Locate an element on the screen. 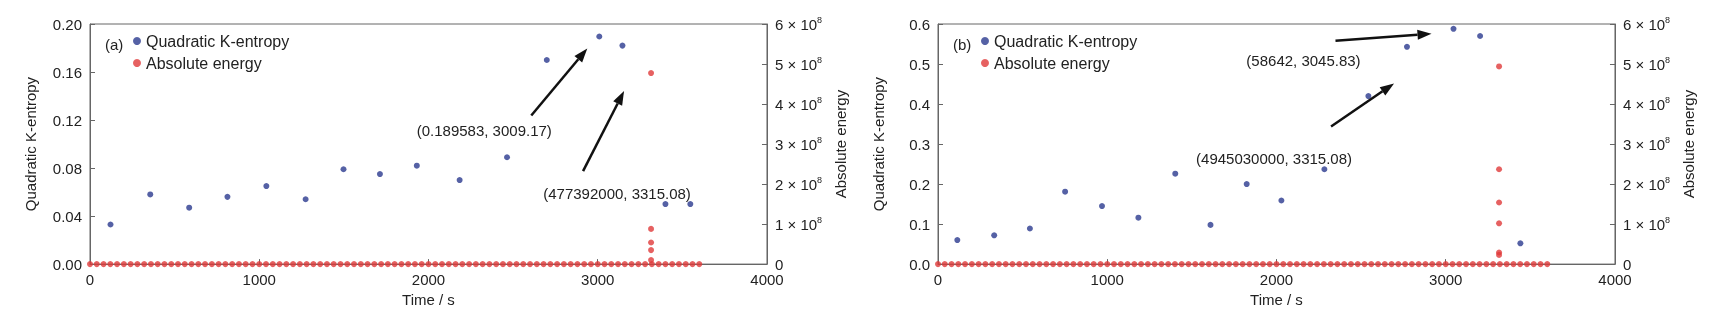 The height and width of the screenshot is (320, 1713). y-tick-label: 0.2 is located at coordinates (919, 184).